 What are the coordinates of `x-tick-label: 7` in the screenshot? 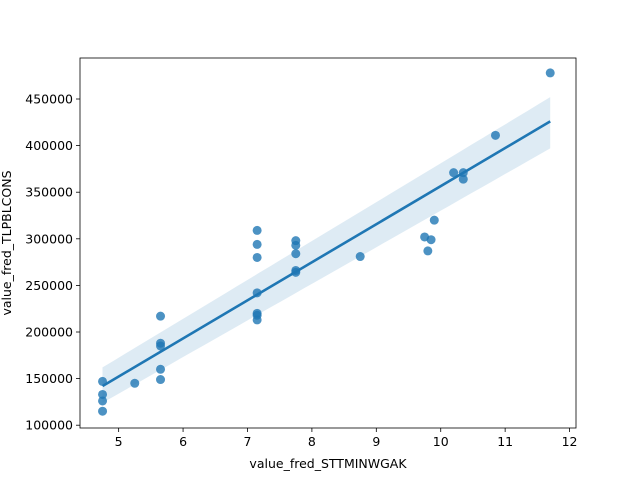 It's located at (248, 441).